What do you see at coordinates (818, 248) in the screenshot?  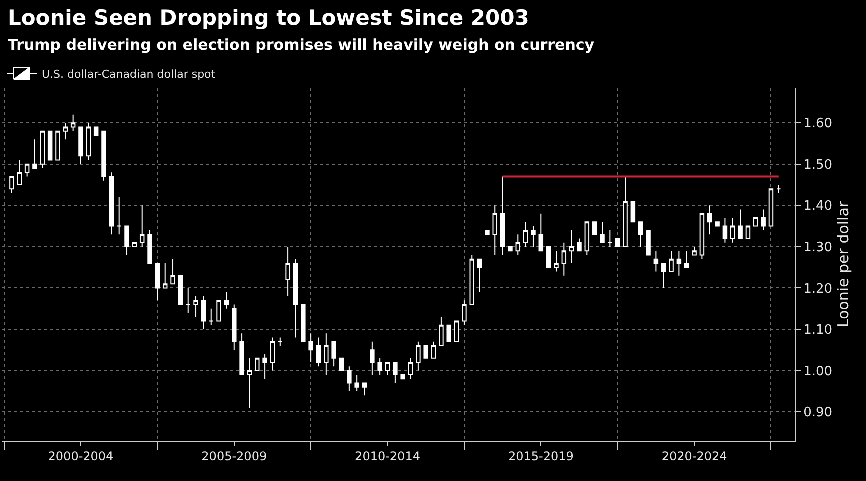 I see `y-tick-label: 1.30` at bounding box center [818, 248].